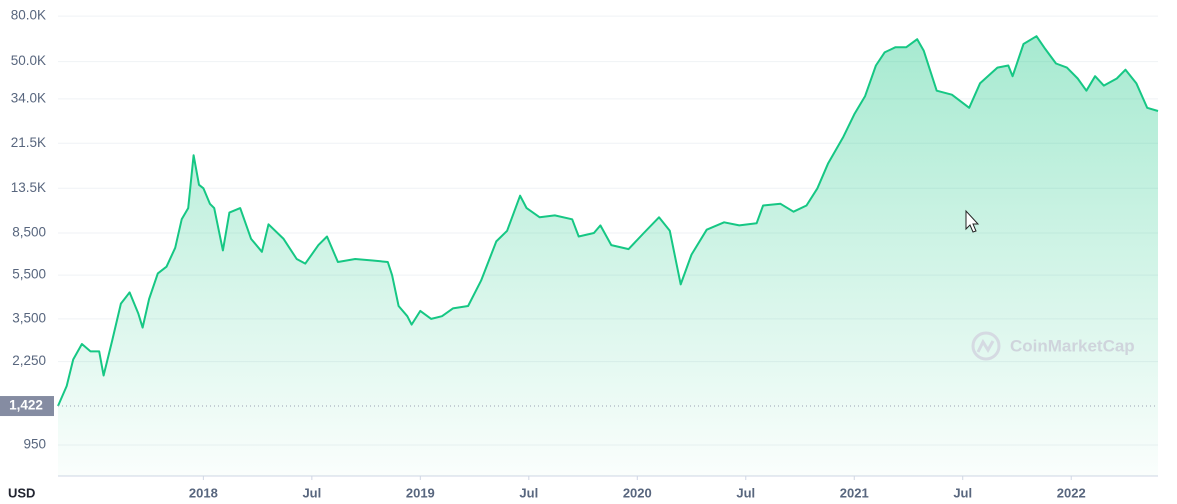  What do you see at coordinates (203, 492) in the screenshot?
I see `x-tick-label: 2018` at bounding box center [203, 492].